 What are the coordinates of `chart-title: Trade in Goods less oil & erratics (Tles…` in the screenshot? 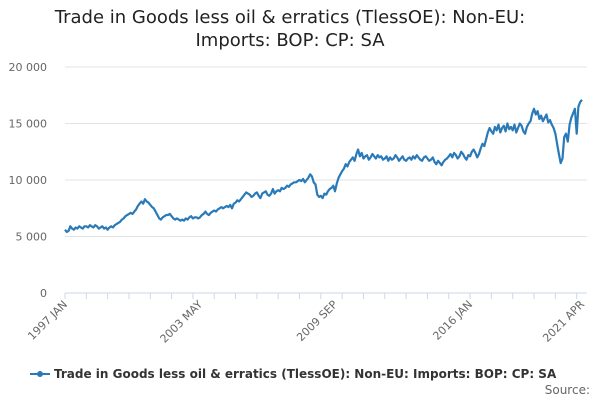 It's located at (290, 29).